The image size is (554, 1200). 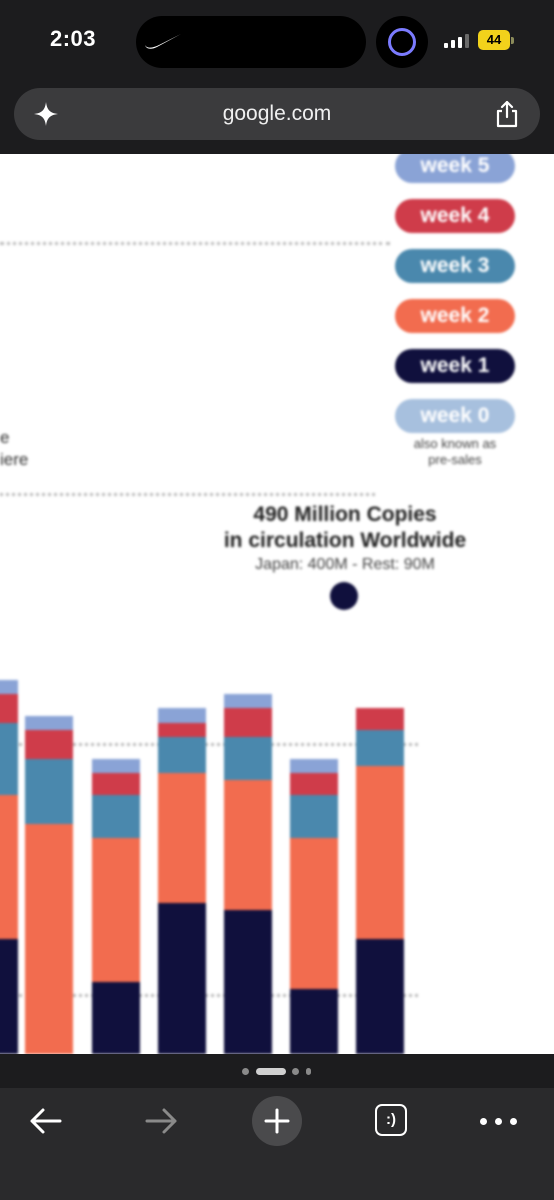 I want to click on annotation-marker, so click(x=344, y=596).